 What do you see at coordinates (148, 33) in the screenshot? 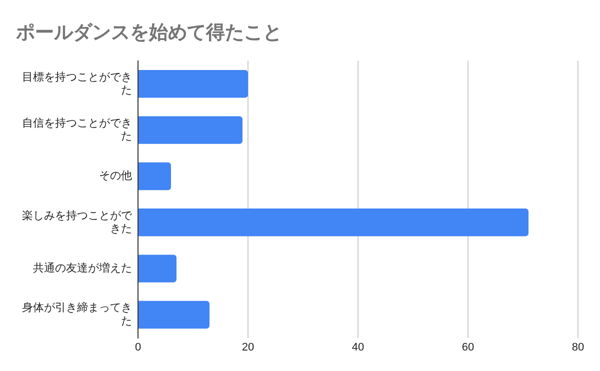
I see `chart-title: ポールダンスを始めて得たこと` at bounding box center [148, 33].